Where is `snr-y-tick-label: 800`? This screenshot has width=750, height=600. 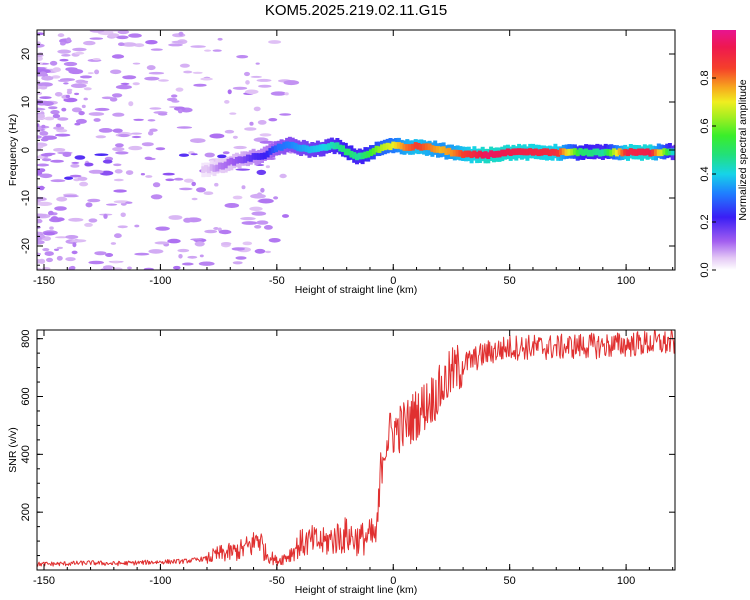 snr-y-tick-label: 800 is located at coordinates (26, 338).